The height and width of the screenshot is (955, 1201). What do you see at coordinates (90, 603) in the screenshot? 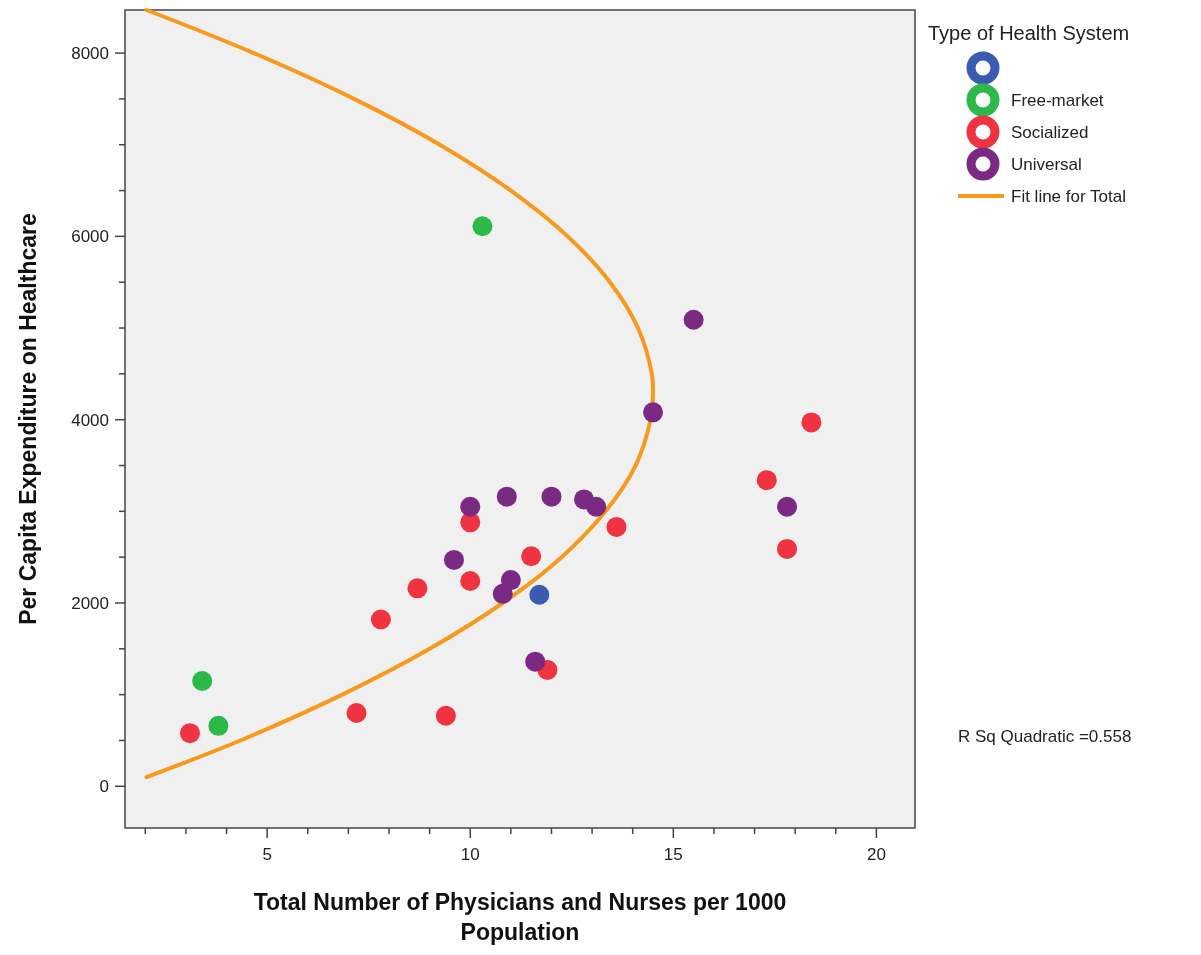
I see `y-tick-label: 2000` at bounding box center [90, 603].